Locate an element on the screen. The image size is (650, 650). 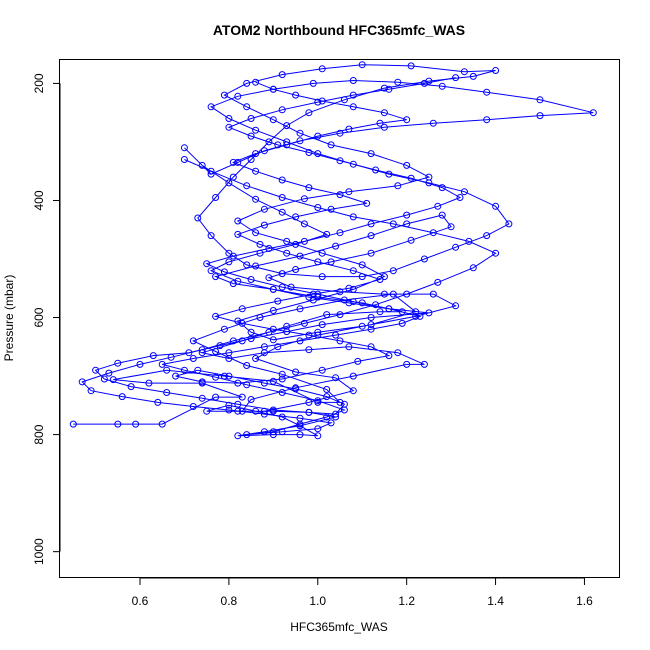
y-tick-label: 400 is located at coordinates (39, 200).